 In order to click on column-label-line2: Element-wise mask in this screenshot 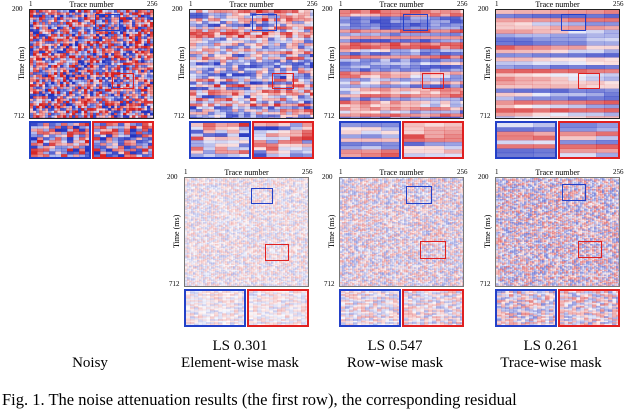, I will do `click(240, 363)`.